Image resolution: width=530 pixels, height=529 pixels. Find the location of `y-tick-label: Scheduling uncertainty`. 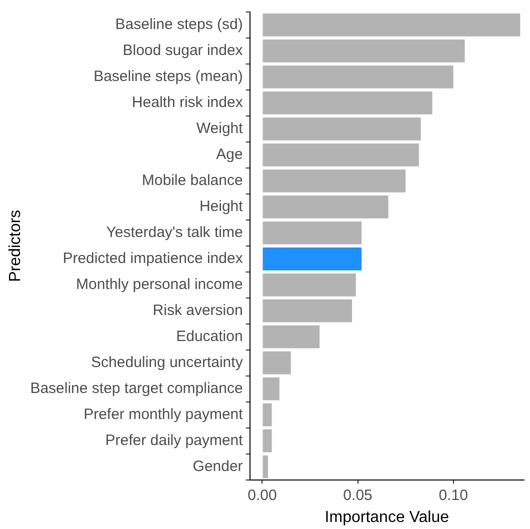

y-tick-label: Scheduling uncertainty is located at coordinates (167, 362).